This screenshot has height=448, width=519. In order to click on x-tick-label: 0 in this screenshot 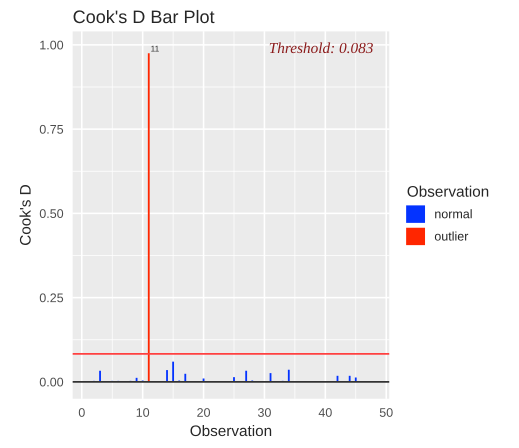, I will do `click(81, 412)`.